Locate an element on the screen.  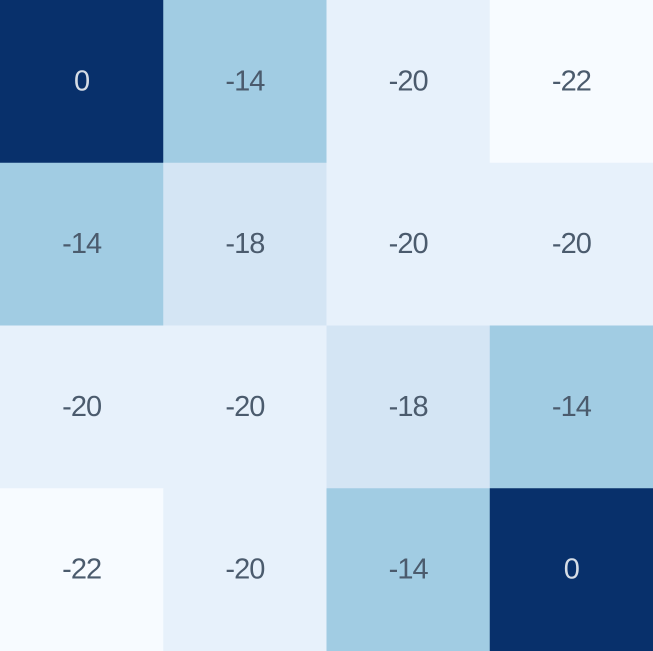
heatmap-cell-r0-c0 is located at coordinates (82, 82).